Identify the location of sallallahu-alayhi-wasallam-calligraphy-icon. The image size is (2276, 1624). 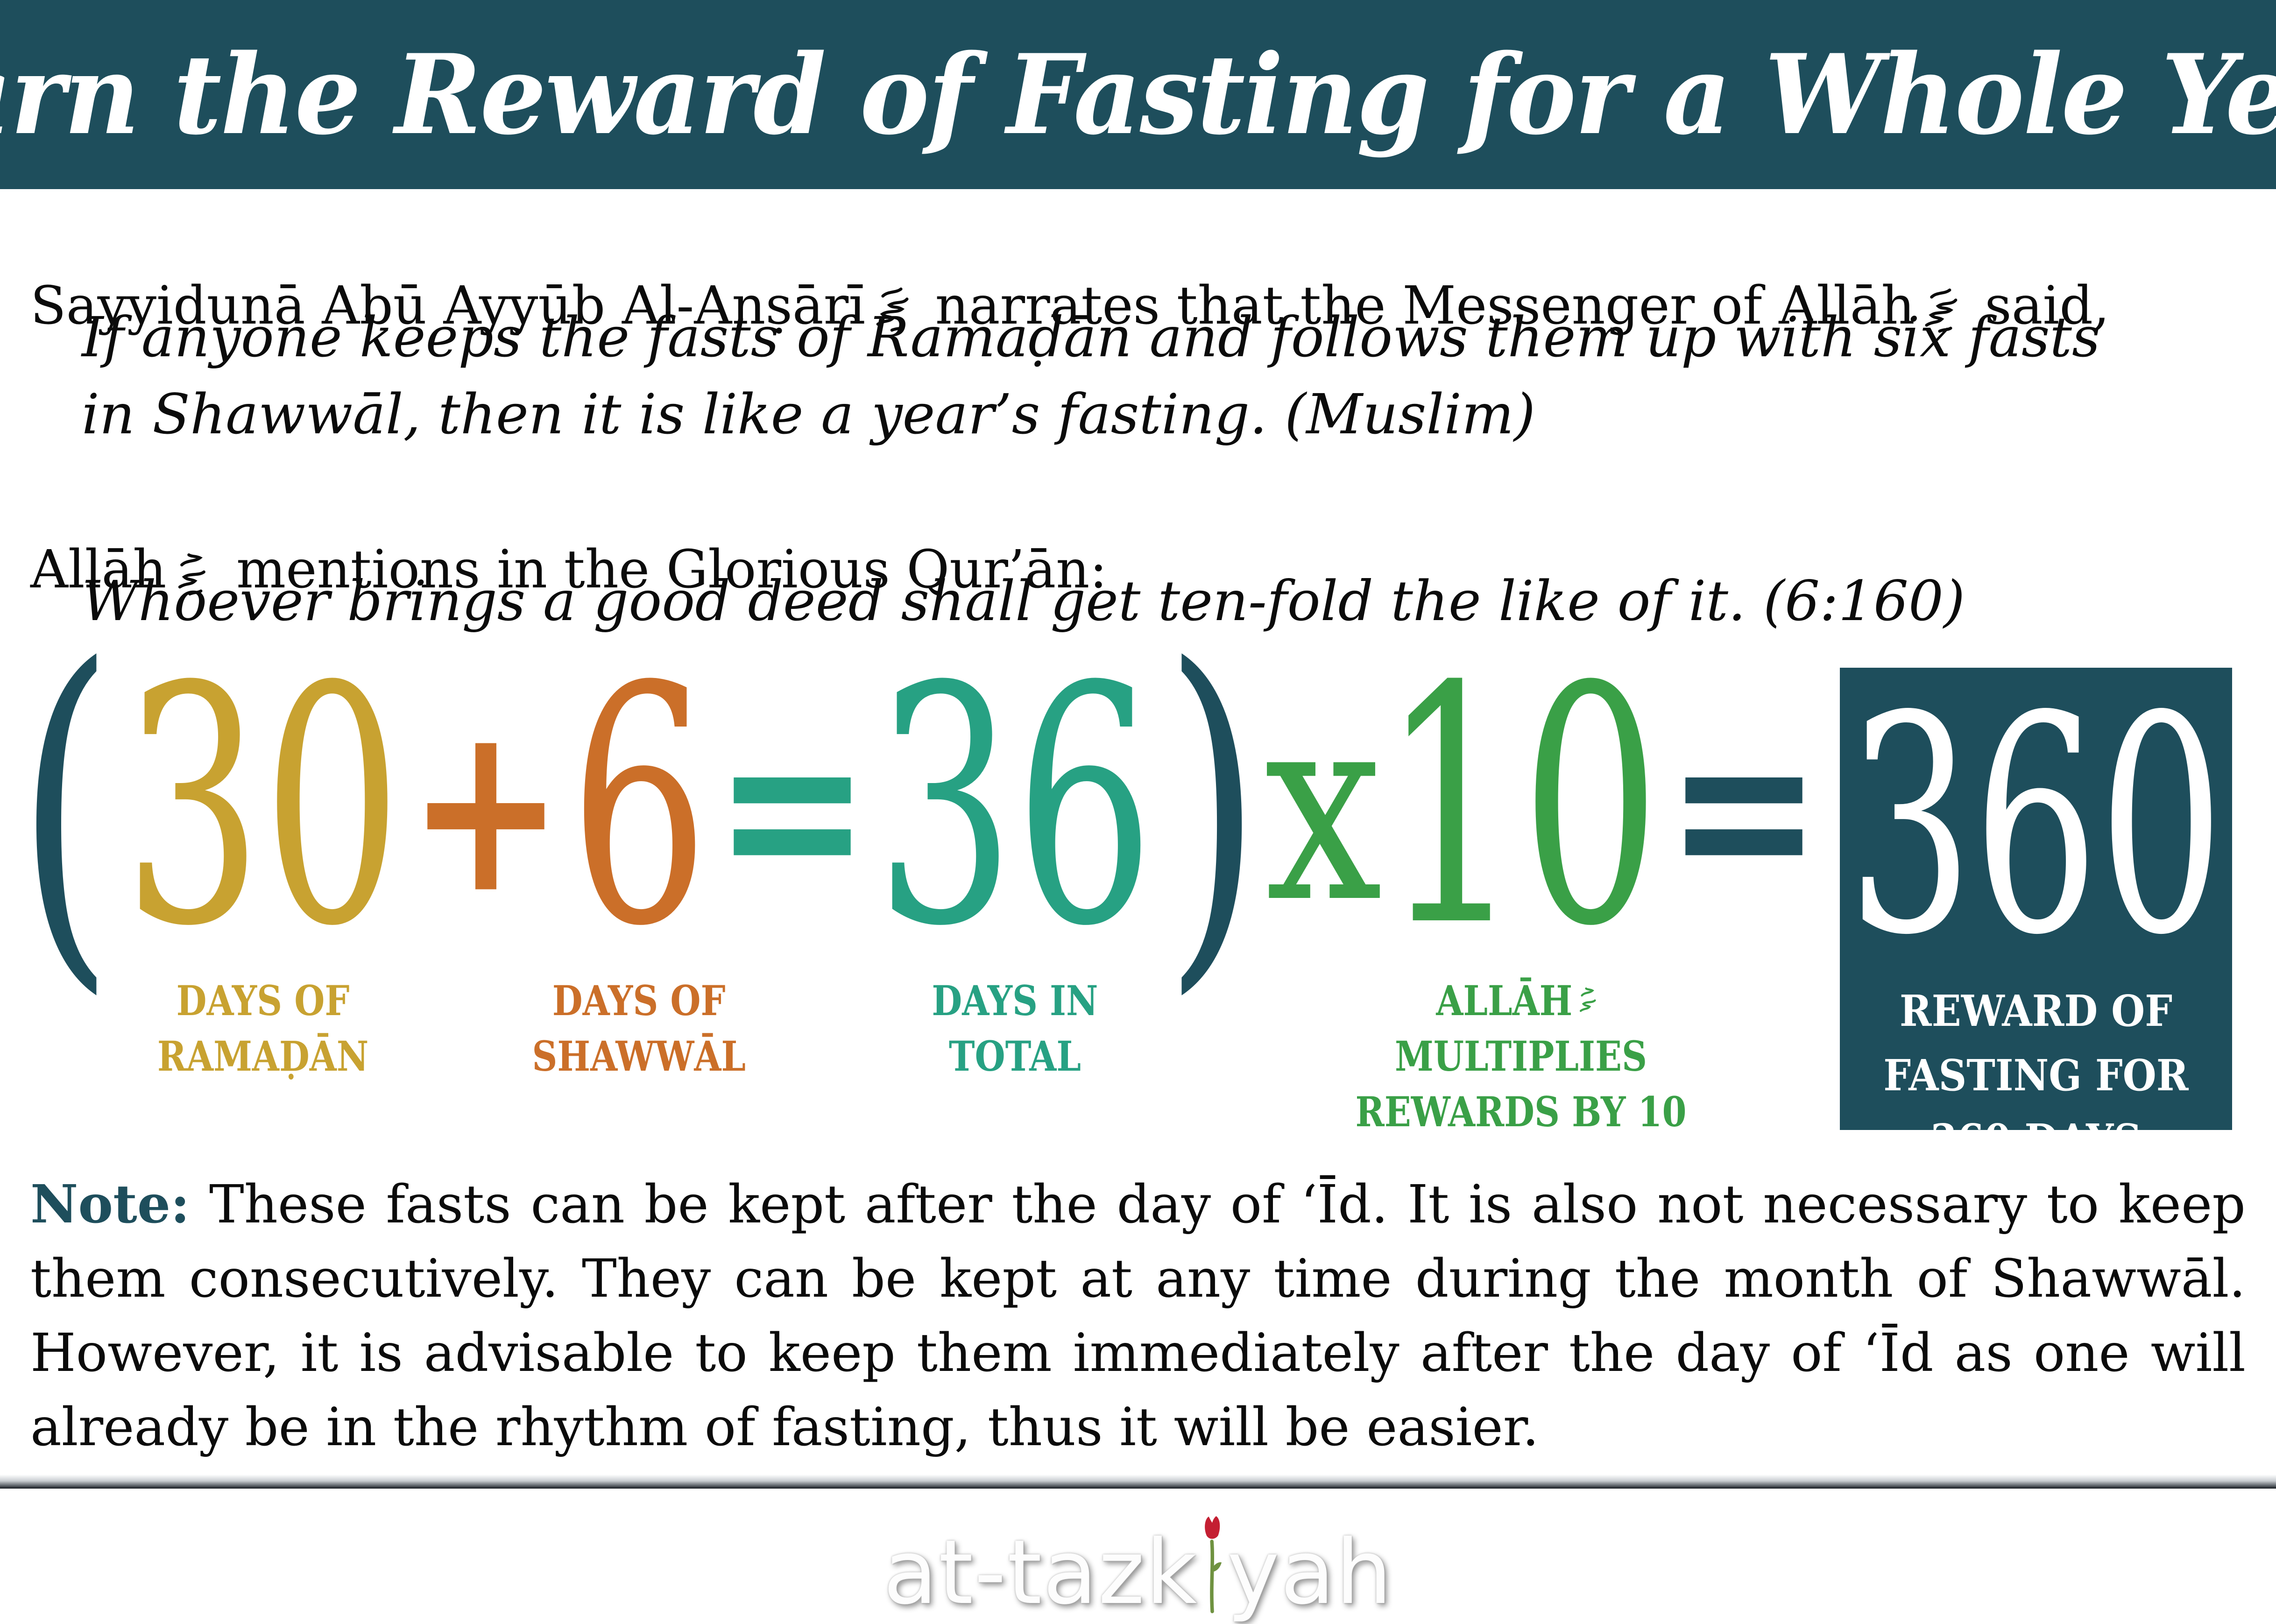
(1941, 310).